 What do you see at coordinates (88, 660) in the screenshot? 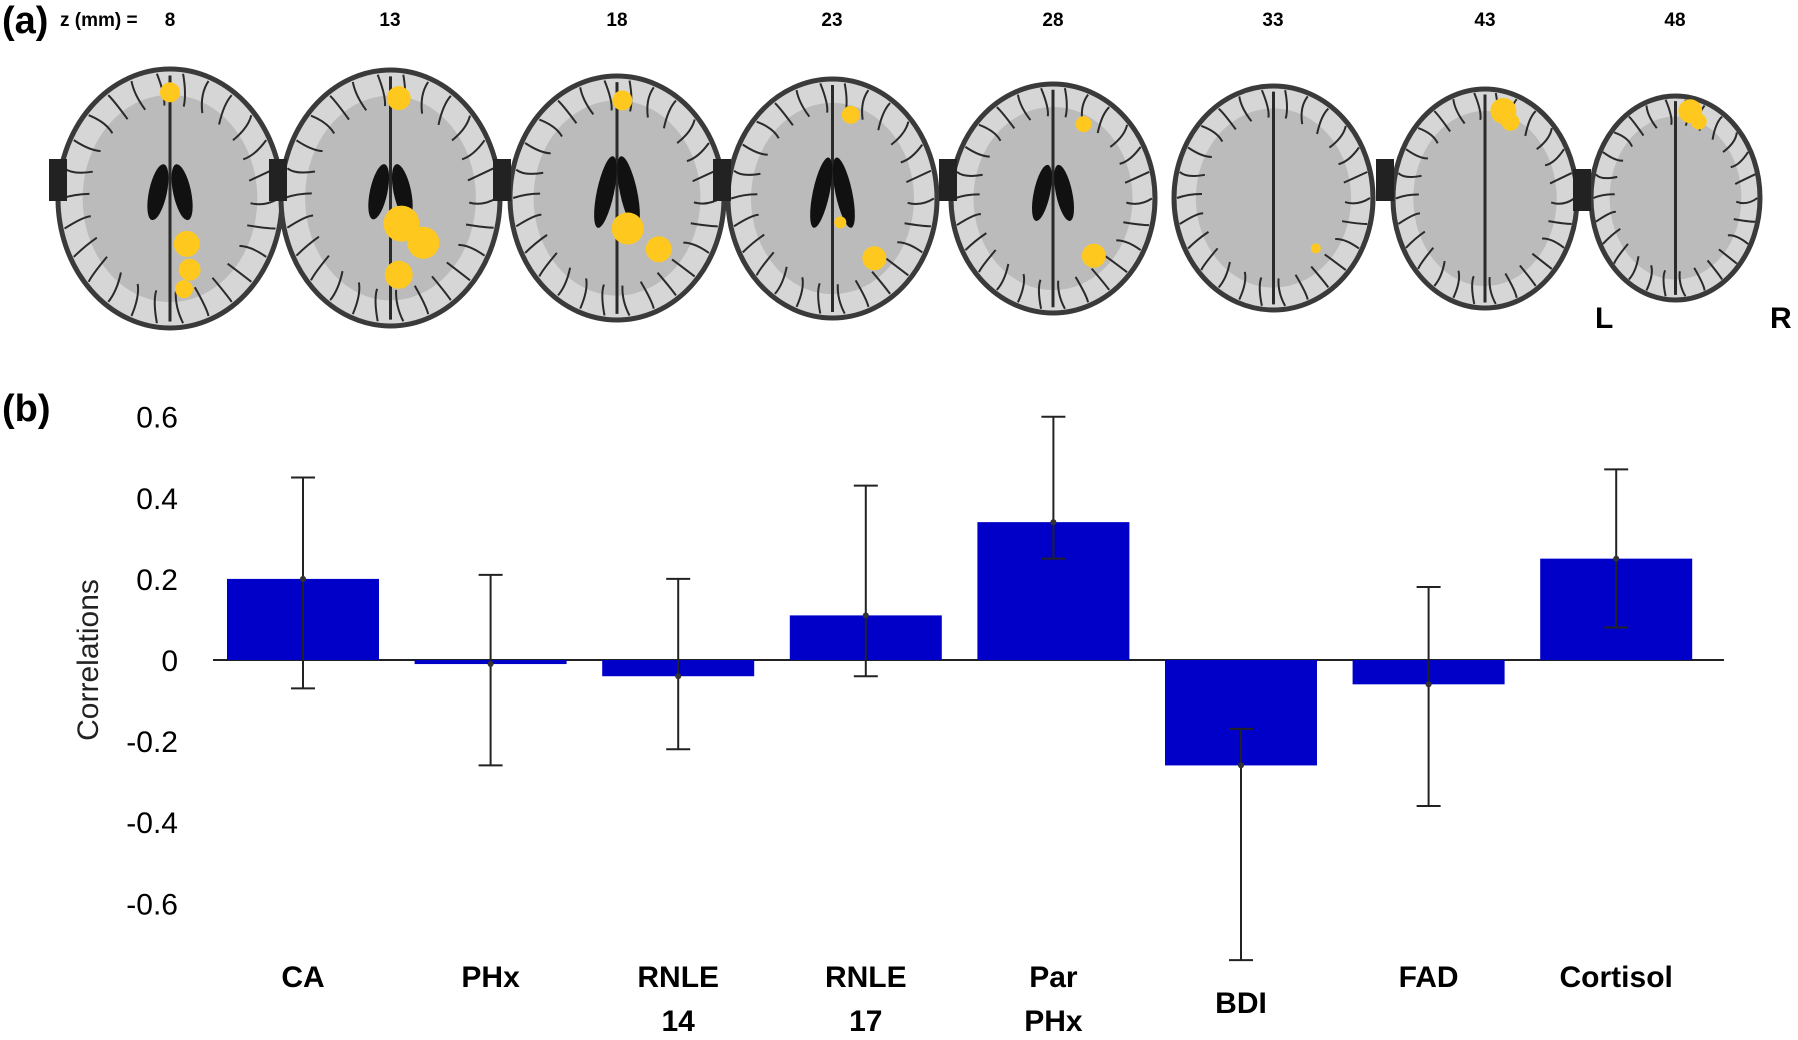
I see `y-axis-label: Correlations` at bounding box center [88, 660].